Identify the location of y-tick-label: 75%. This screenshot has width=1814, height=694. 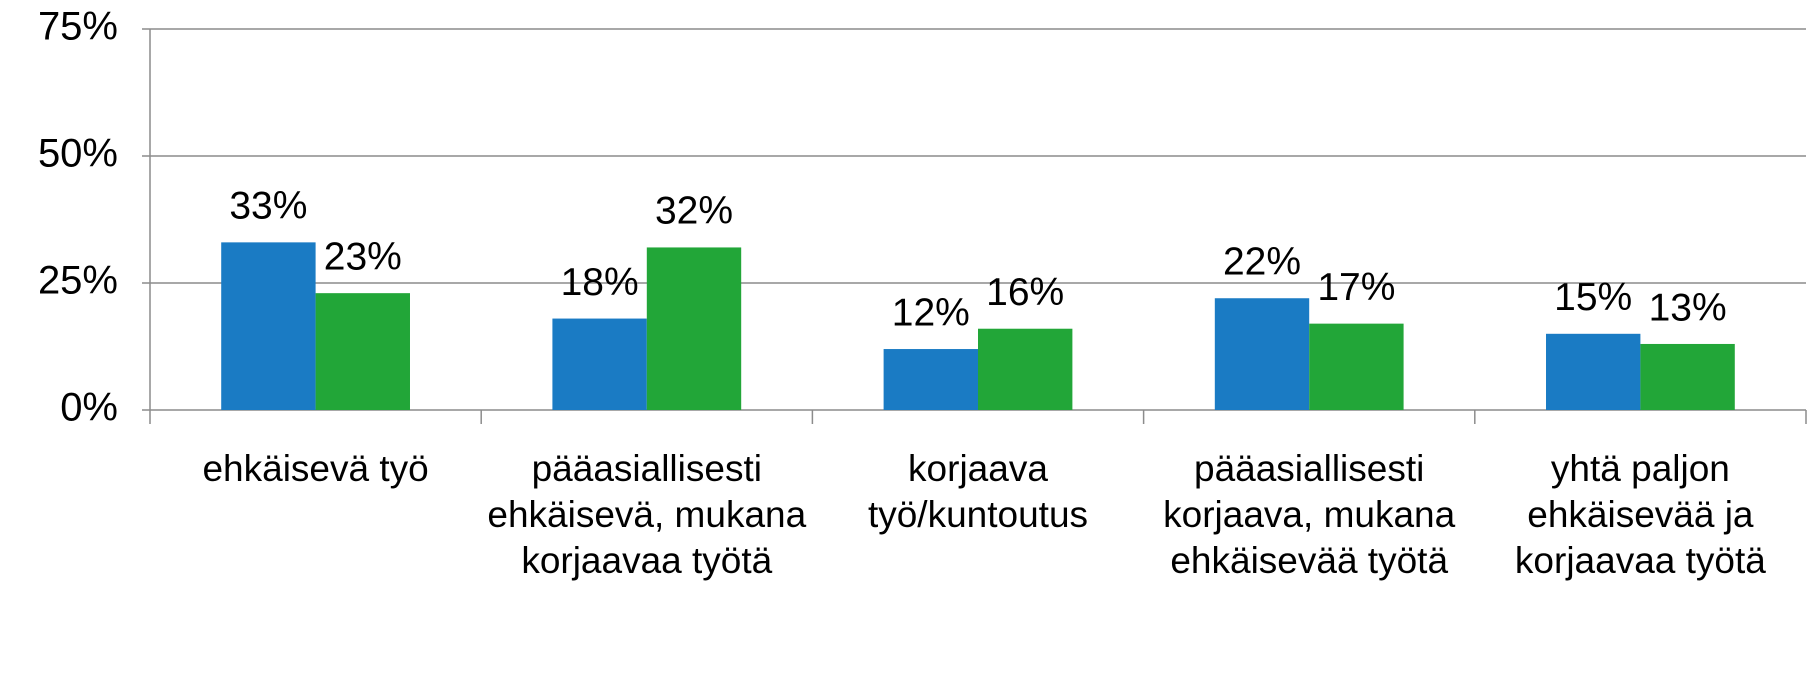
(78, 27).